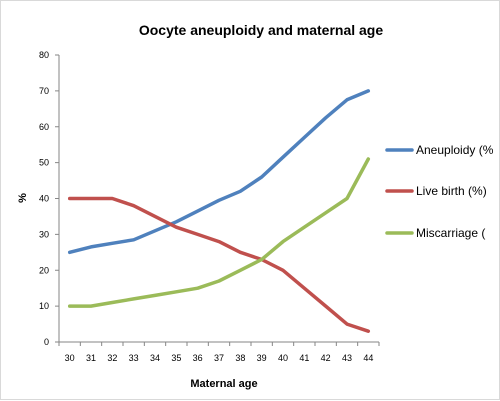 This screenshot has width=500, height=401. Describe the element at coordinates (44, 127) in the screenshot. I see `y-tick-label: 60` at that location.